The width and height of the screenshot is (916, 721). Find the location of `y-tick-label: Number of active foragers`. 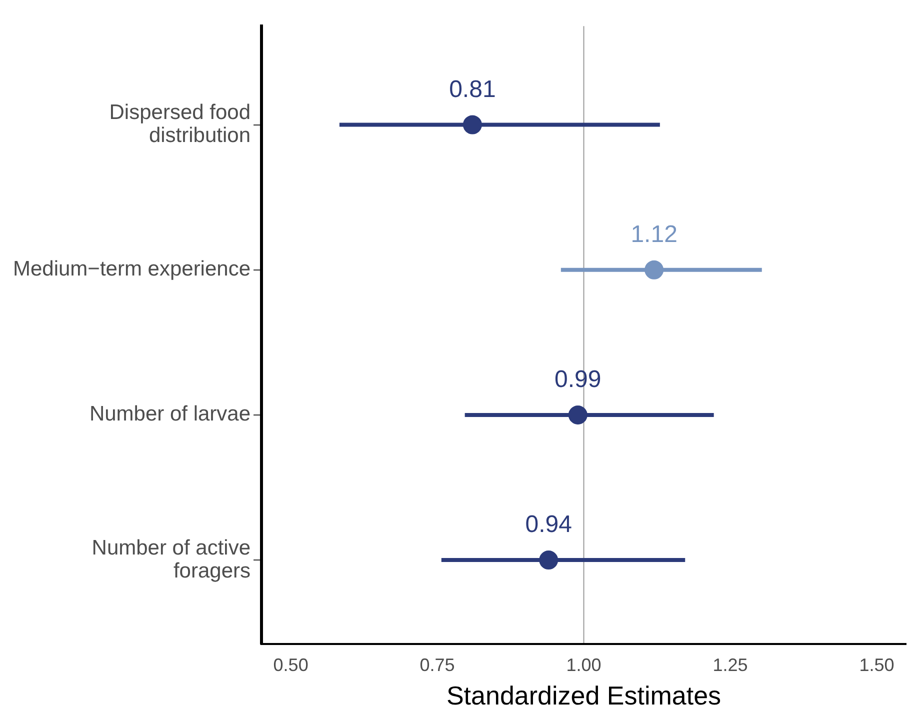

y-tick-label: Number of active foragers is located at coordinates (171, 559).